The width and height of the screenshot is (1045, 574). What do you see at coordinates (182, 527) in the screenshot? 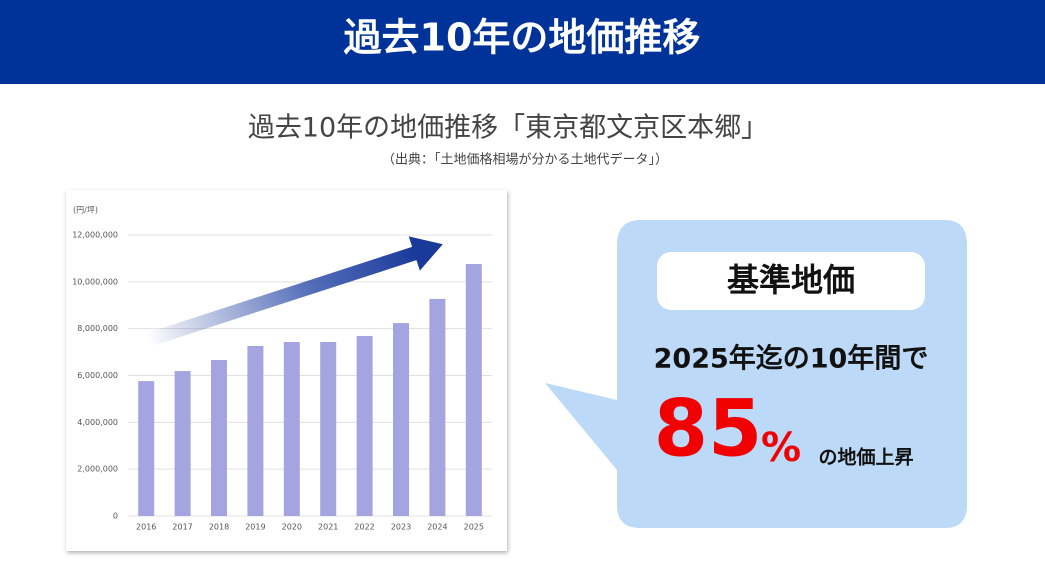
I see `x-tick-label: 2017` at bounding box center [182, 527].